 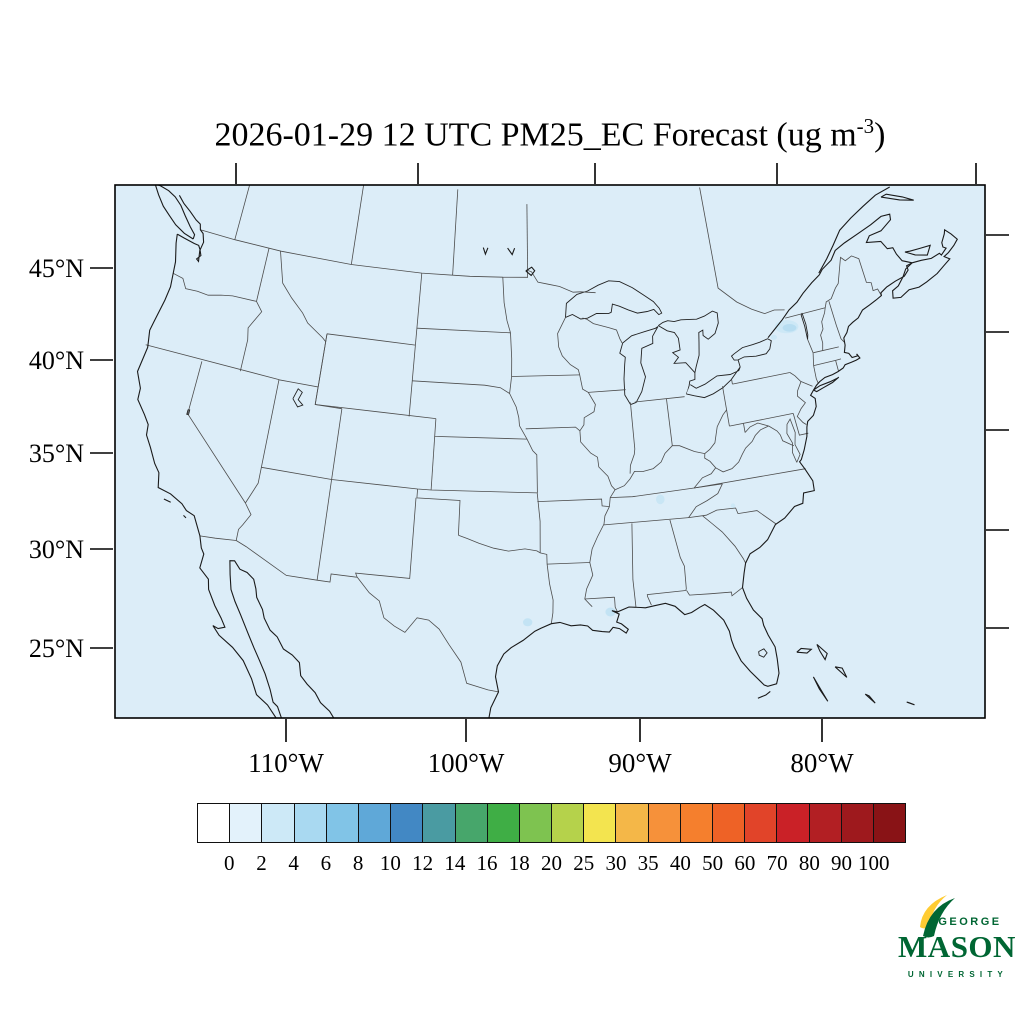 I want to click on lon-tick-label: 100°W, so click(x=466, y=763).